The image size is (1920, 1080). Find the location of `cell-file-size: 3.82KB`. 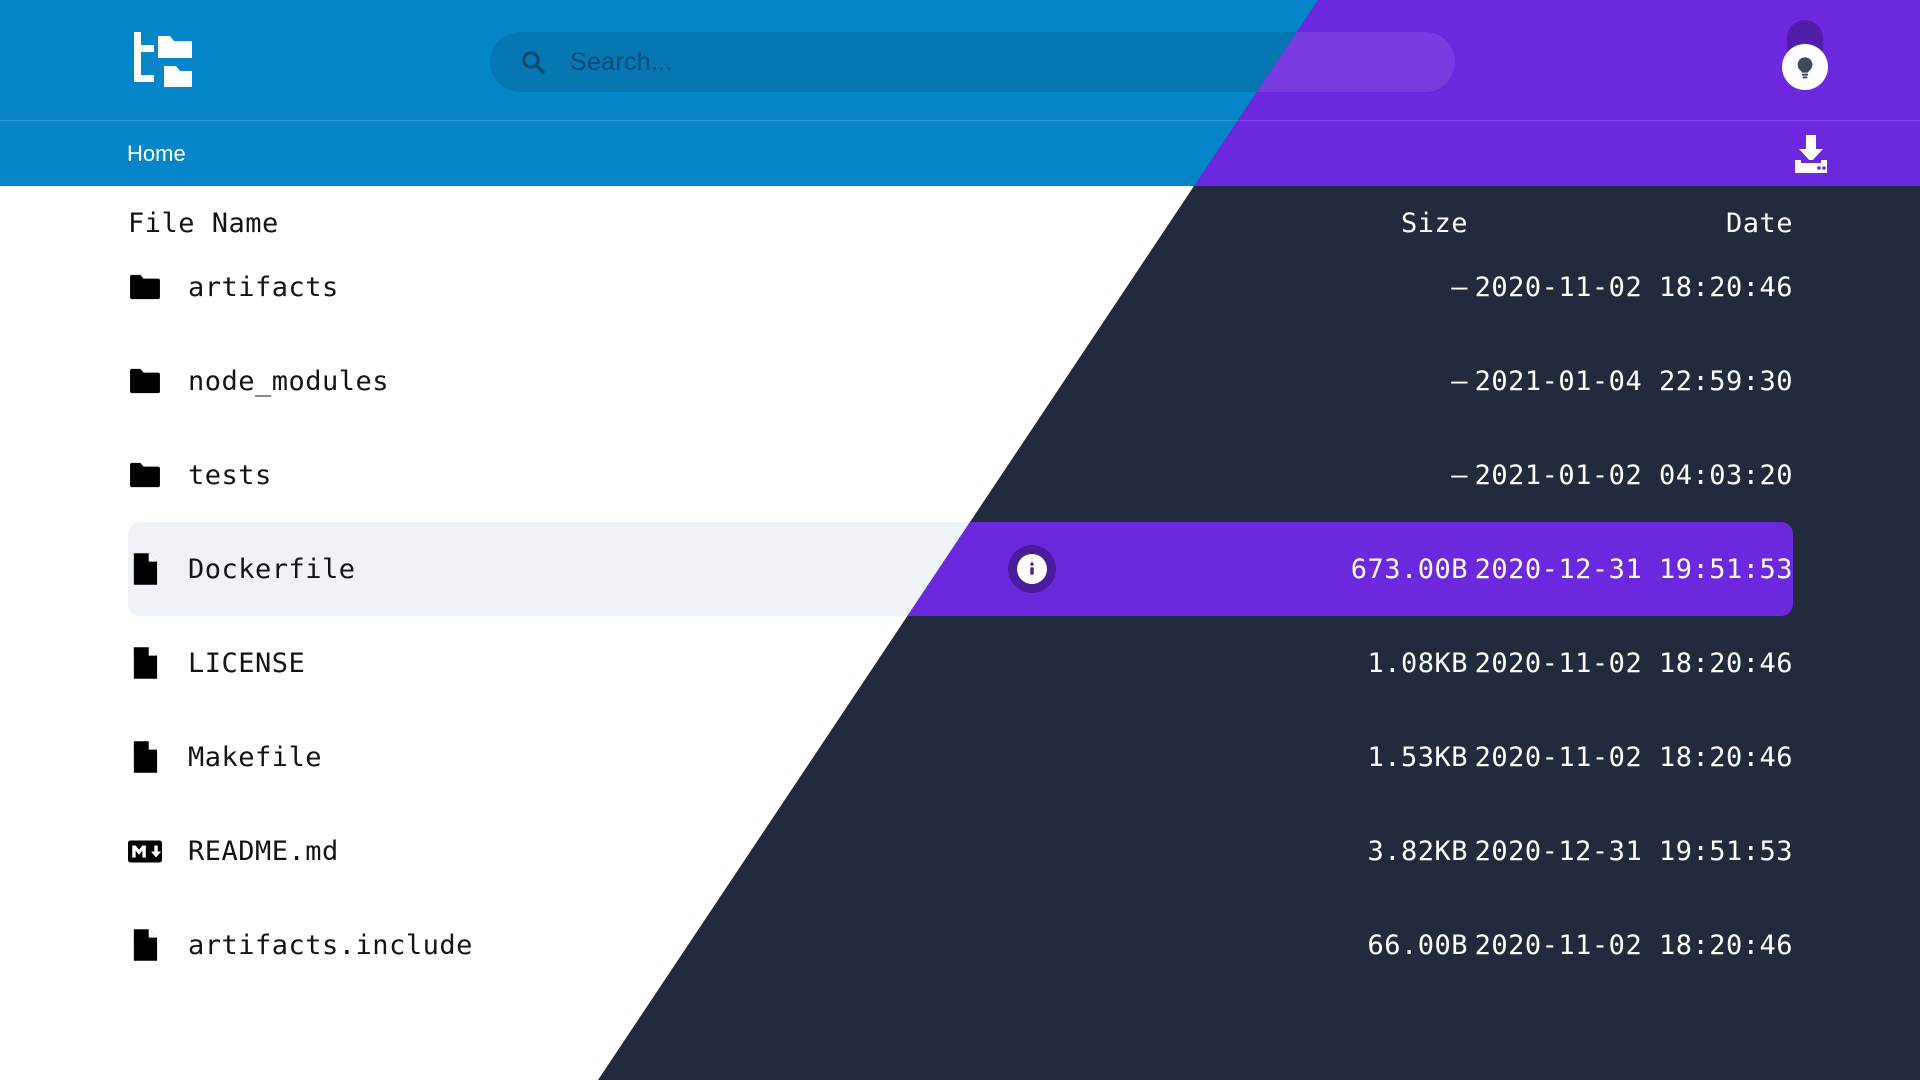

cell-file-size: 3.82KB is located at coordinates (1417, 851).